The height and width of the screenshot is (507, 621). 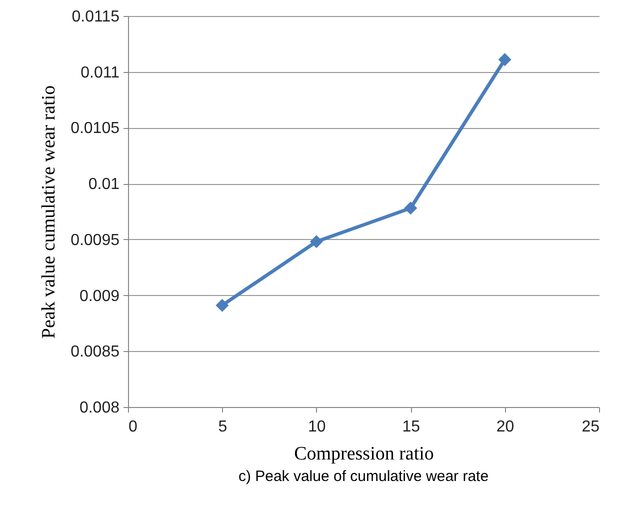 What do you see at coordinates (223, 427) in the screenshot?
I see `x-tick-label: 5` at bounding box center [223, 427].